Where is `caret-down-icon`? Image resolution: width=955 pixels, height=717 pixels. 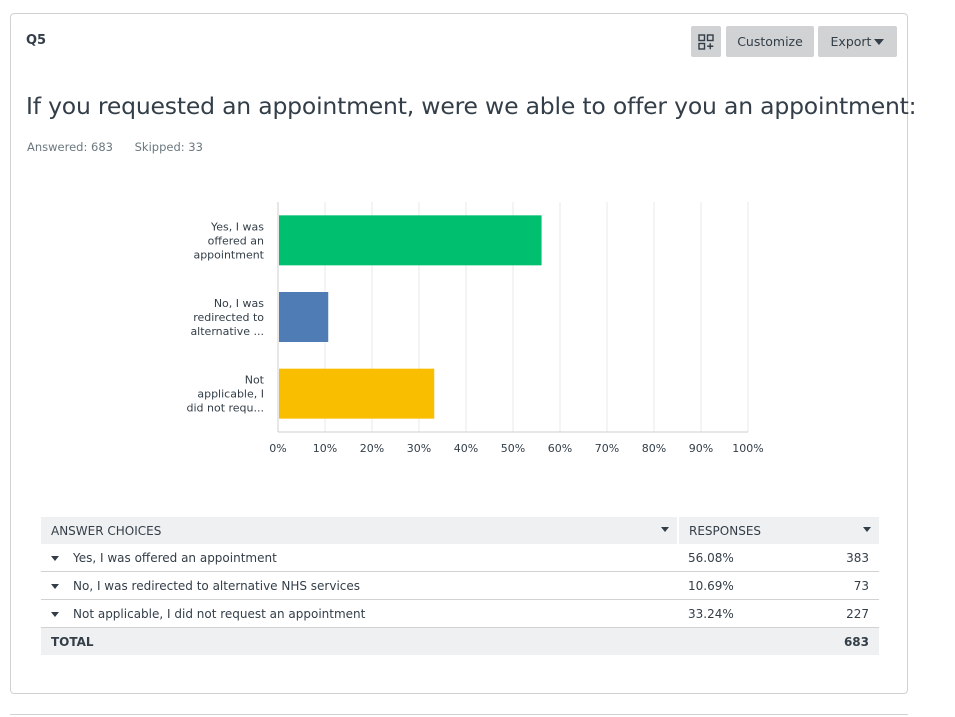
caret-down-icon is located at coordinates (879, 41).